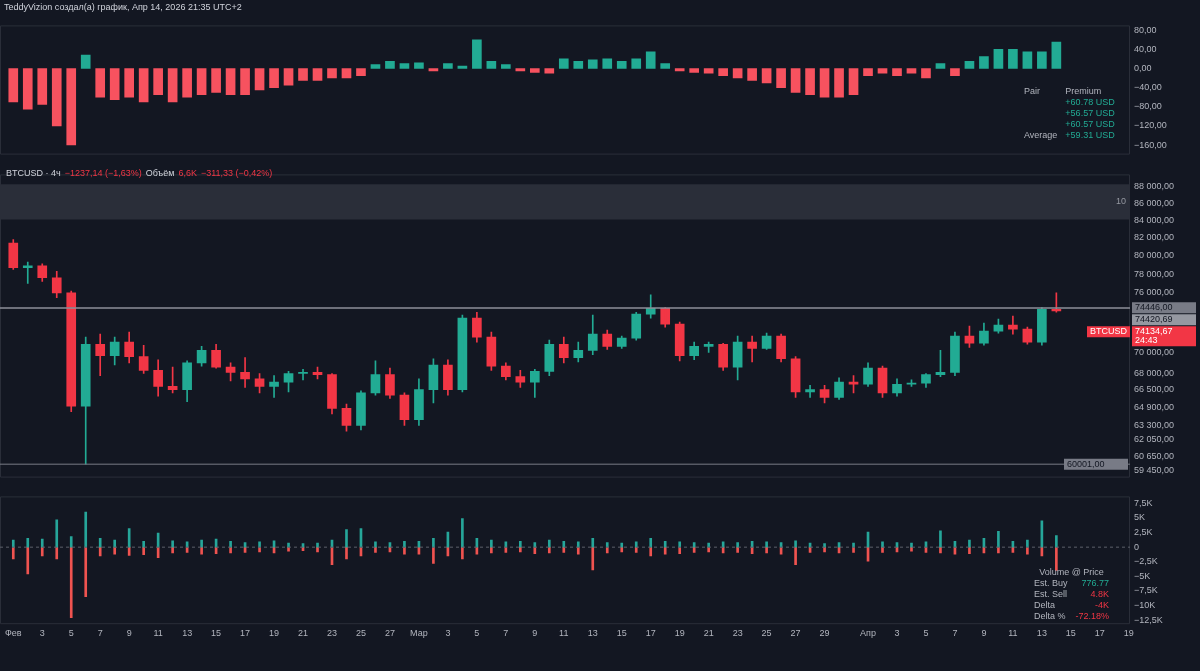 The height and width of the screenshot is (671, 1200). Describe the element at coordinates (1100, 594) in the screenshot. I see `annotation: 4.8K` at that location.